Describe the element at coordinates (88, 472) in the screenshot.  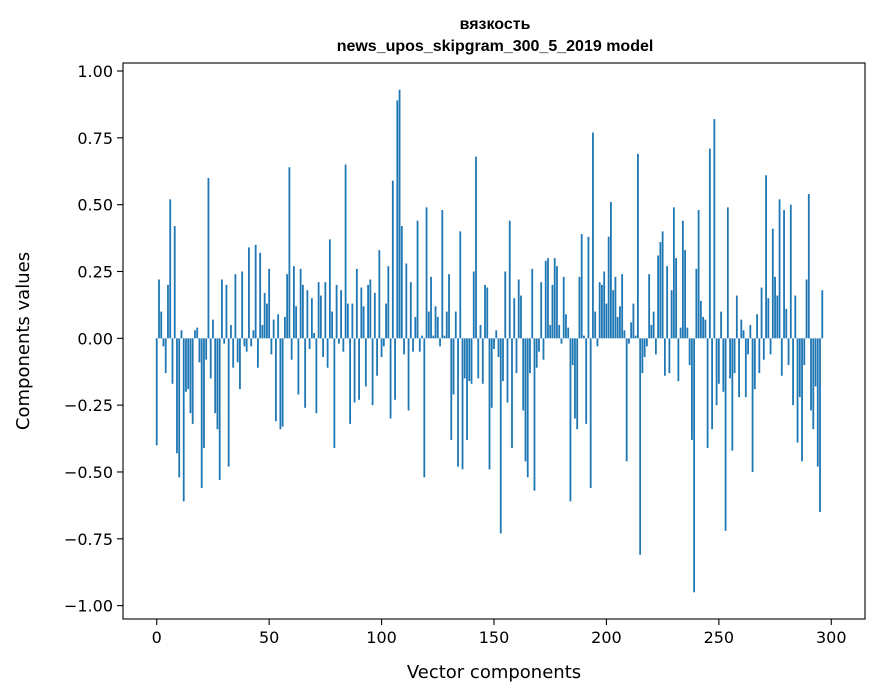
I see `y-tick-label: −0.50` at that location.